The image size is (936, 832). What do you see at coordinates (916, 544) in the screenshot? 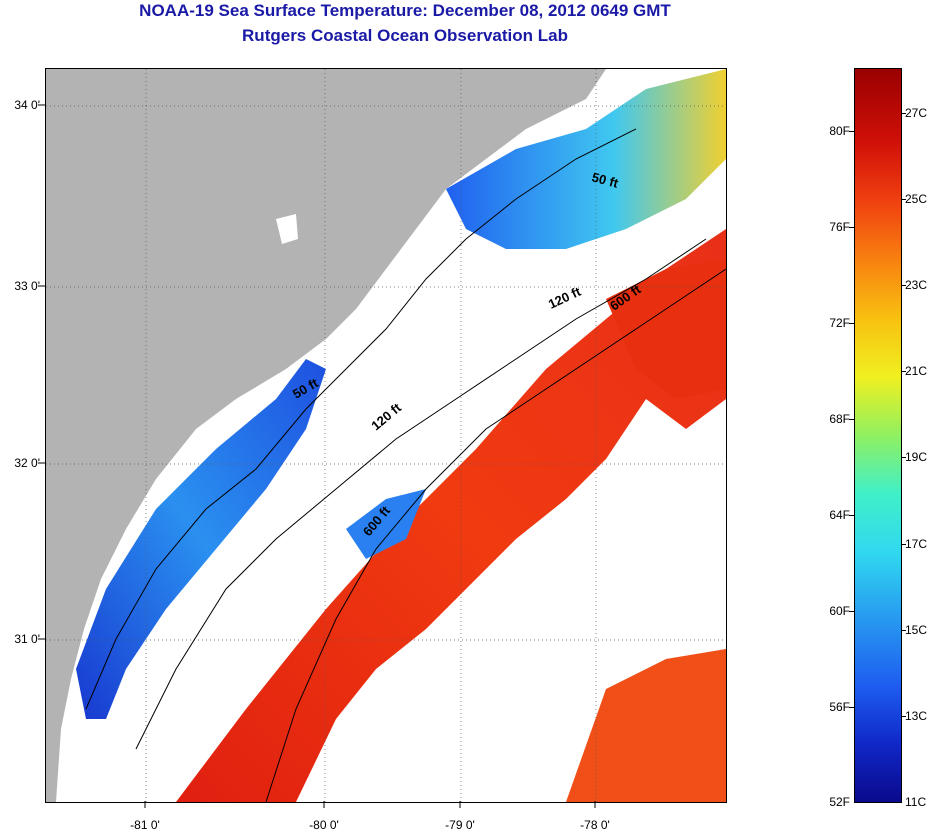
I see `colorbar-c-label: 17C` at bounding box center [916, 544].